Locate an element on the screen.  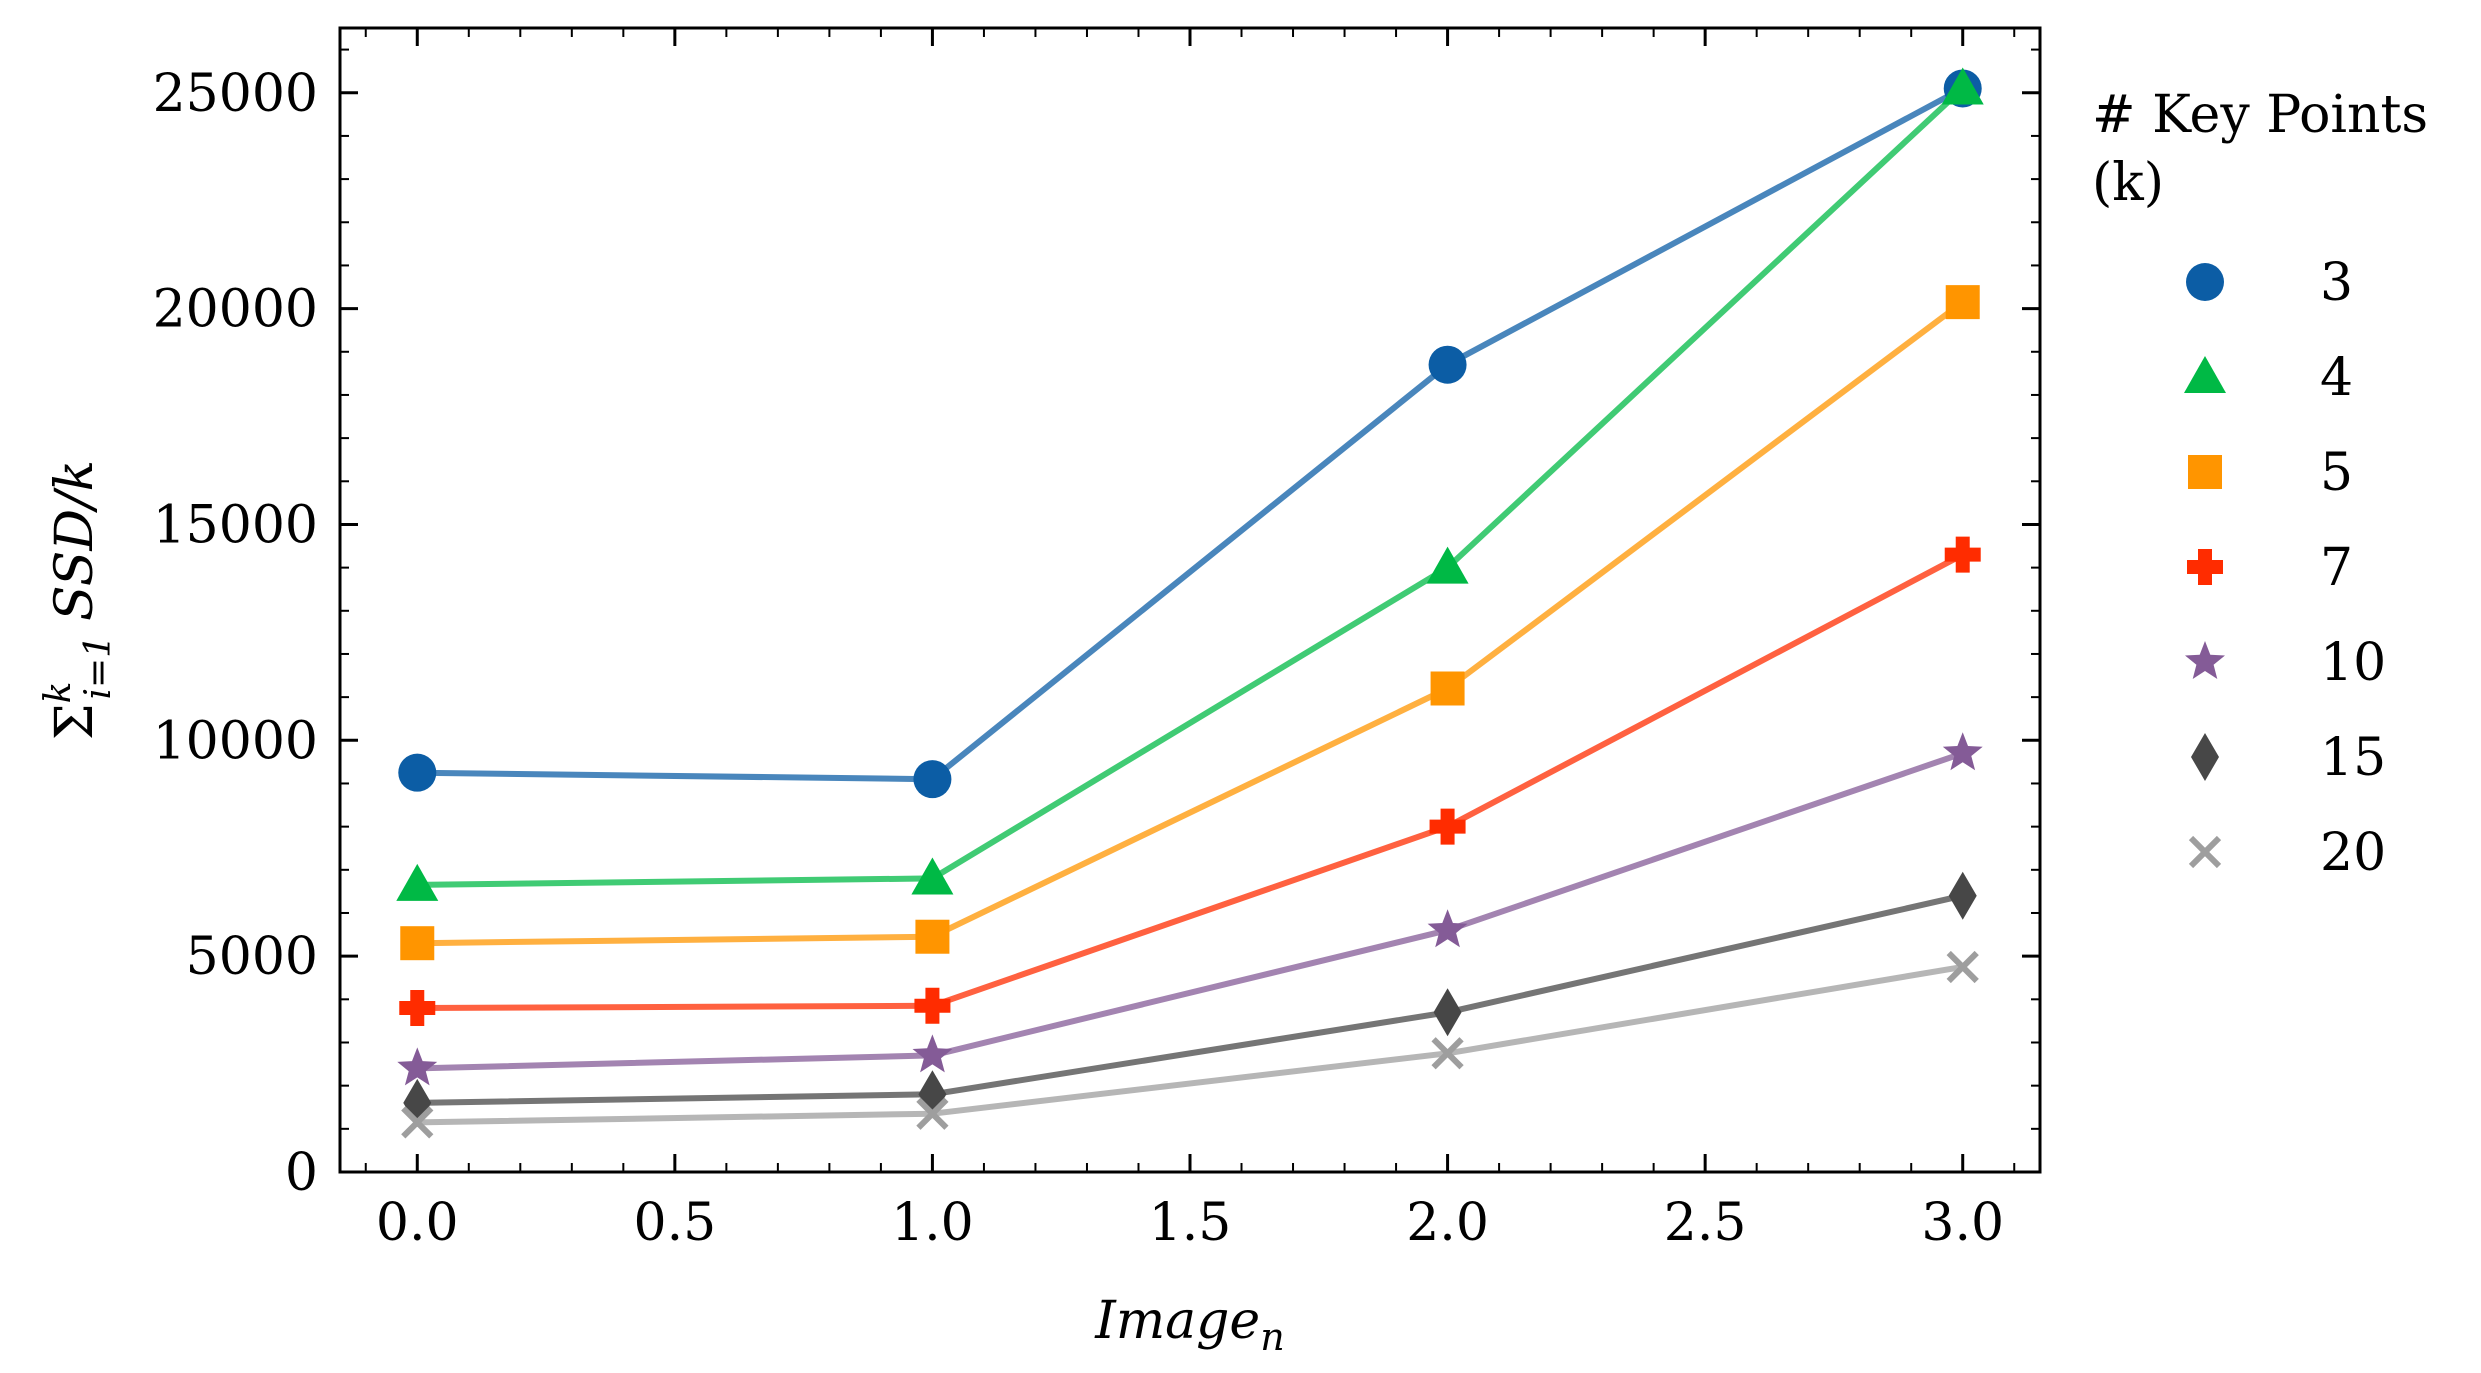
legend-entry-3: 3 is located at coordinates (2269, 283).